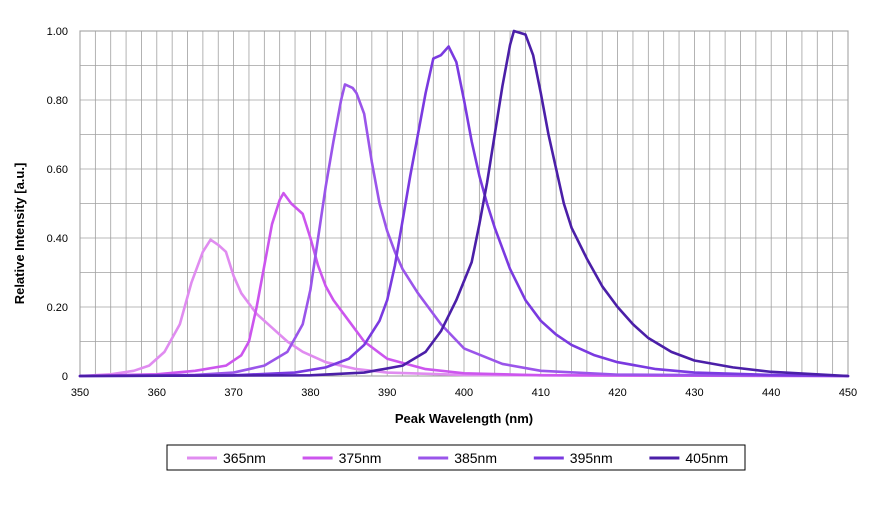 Image resolution: width=877 pixels, height=518 pixels. What do you see at coordinates (475, 458) in the screenshot?
I see `legend-label-385nm: 385nm` at bounding box center [475, 458].